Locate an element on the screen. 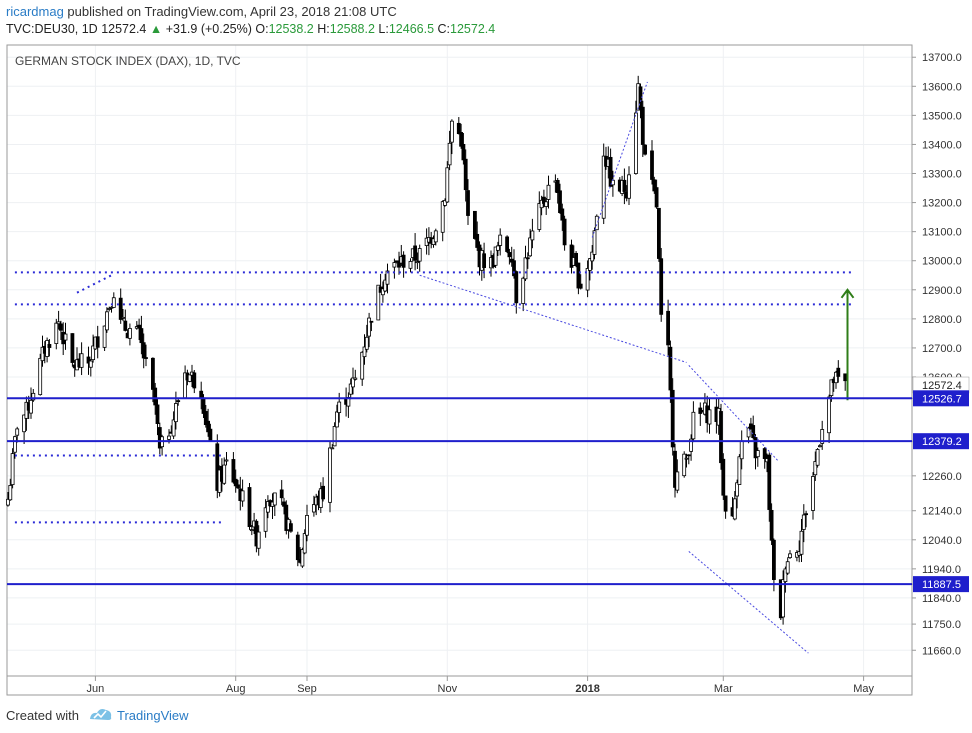 The height and width of the screenshot is (733, 972). symbol-label: TVC:DEU30, 1D is located at coordinates (52, 29).